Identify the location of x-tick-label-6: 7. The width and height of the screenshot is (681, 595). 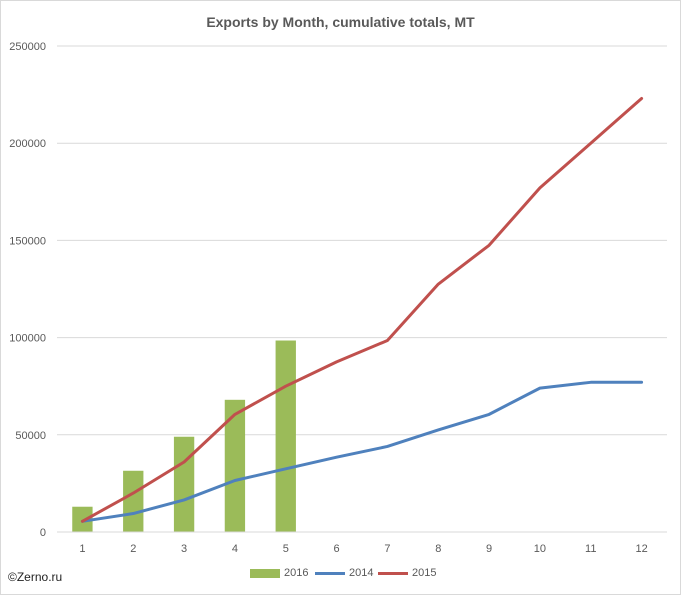
(387, 549).